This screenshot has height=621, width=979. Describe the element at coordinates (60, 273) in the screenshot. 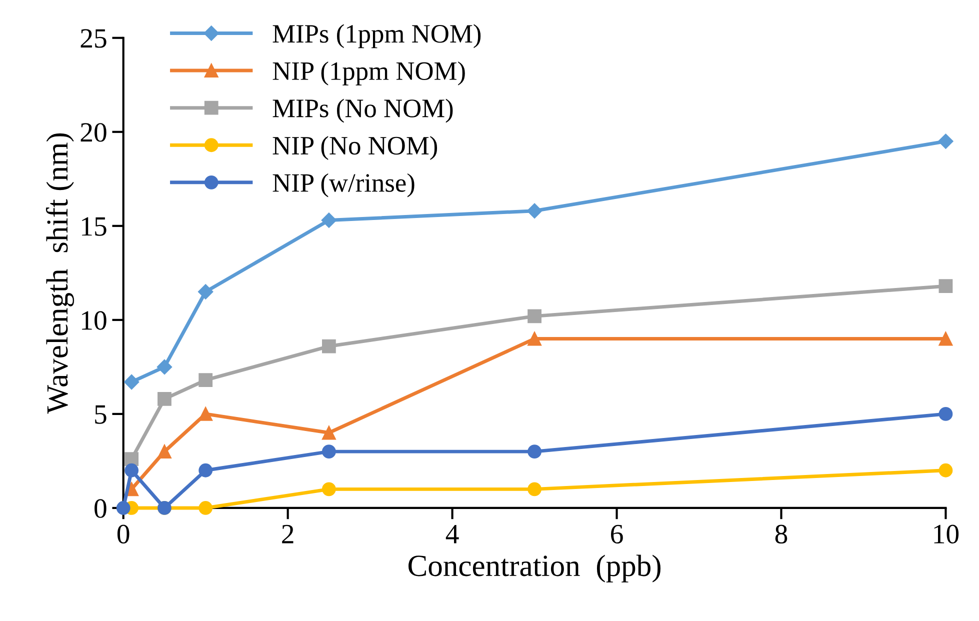

I see `y-axis-title: Wavelength shift (nm)` at that location.